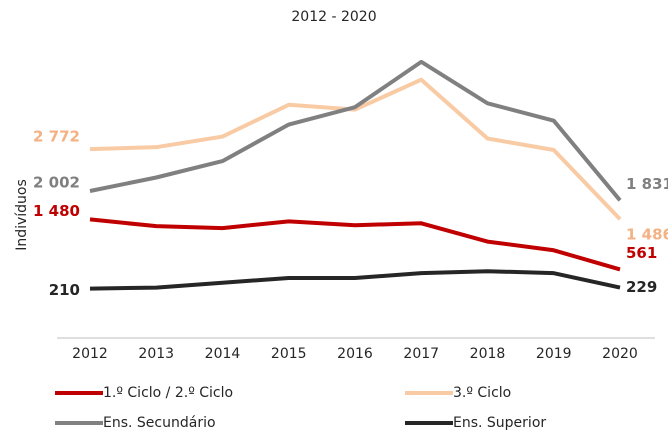  Describe the element at coordinates (620, 354) in the screenshot. I see `x-tick-label: 2020` at that location.